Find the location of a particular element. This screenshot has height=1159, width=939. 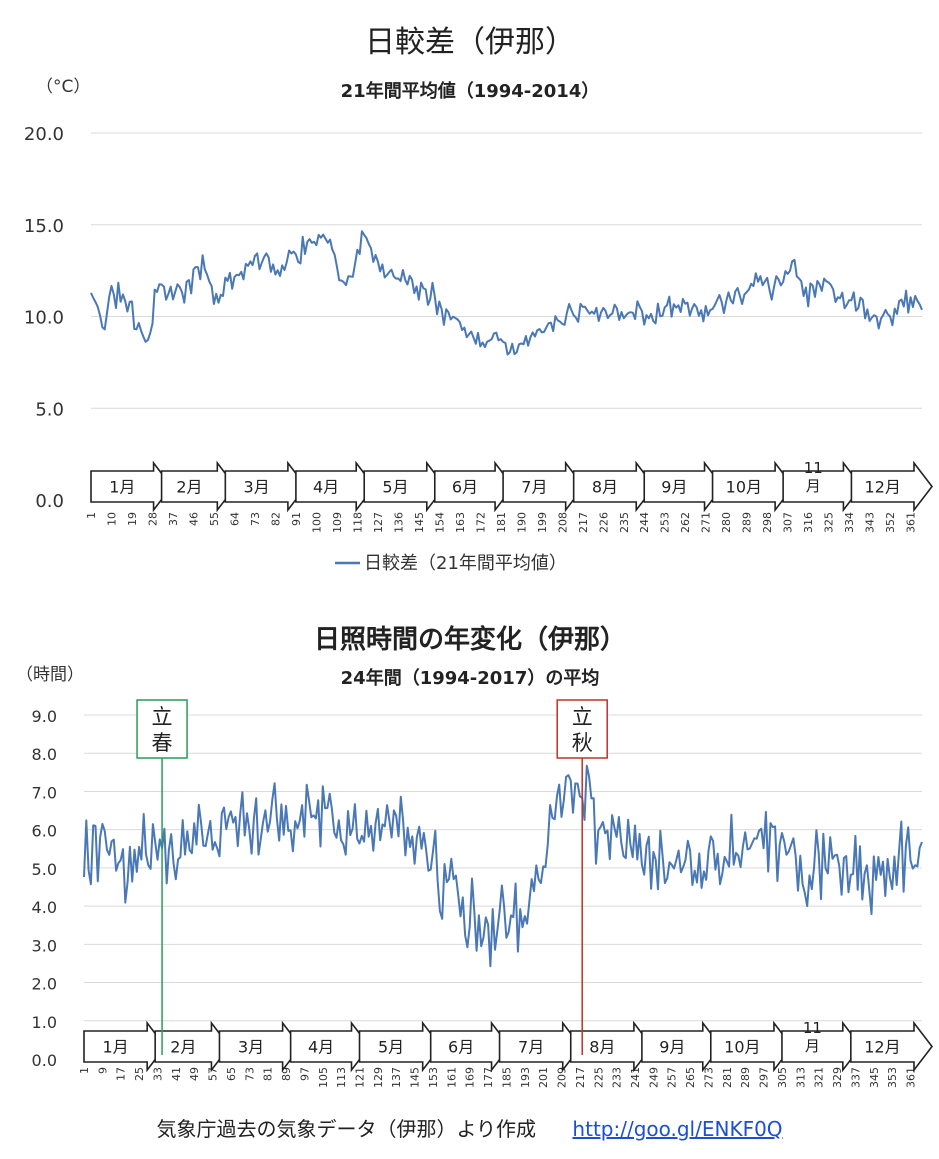

diurnal-y-tick-label: 5.0 is located at coordinates (49, 409).